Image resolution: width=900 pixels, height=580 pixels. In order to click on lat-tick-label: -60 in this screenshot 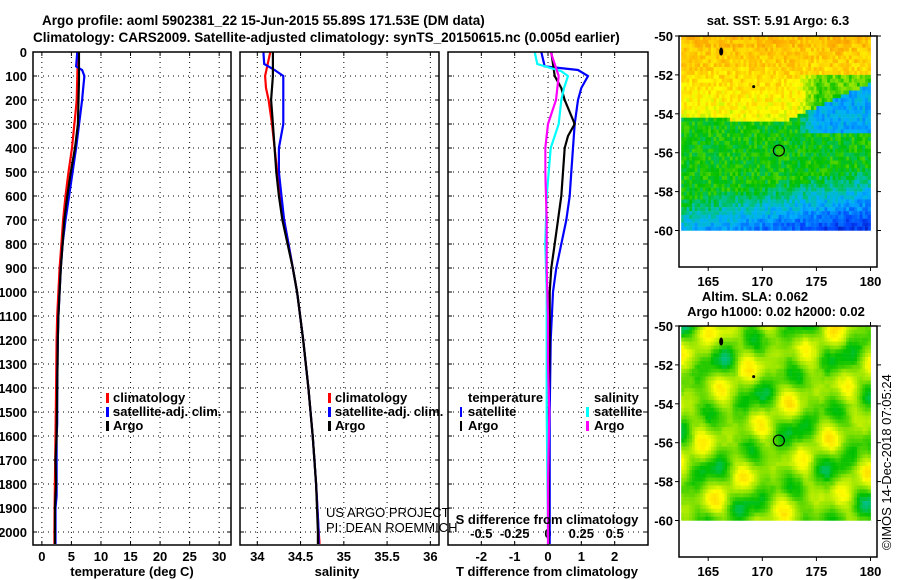, I will do `click(663, 231)`.